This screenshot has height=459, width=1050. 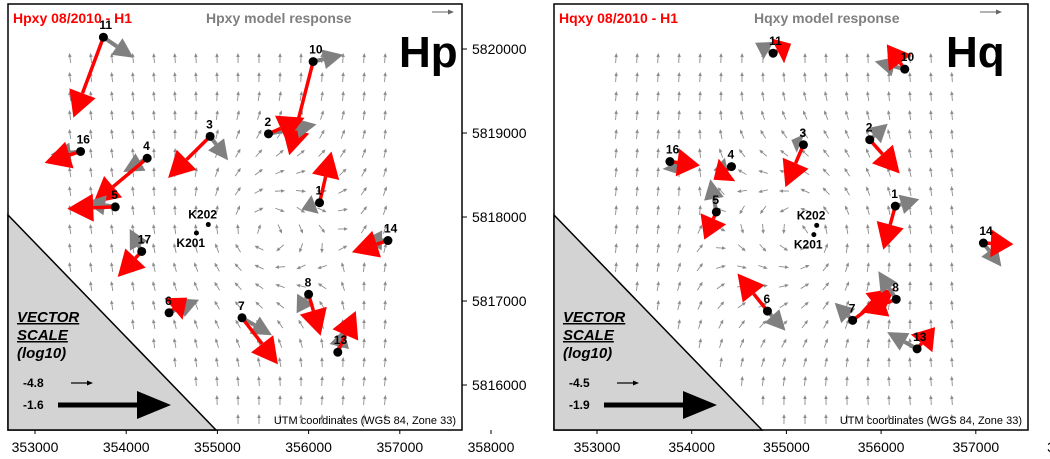 I want to click on station-label: 2, so click(x=869, y=128).